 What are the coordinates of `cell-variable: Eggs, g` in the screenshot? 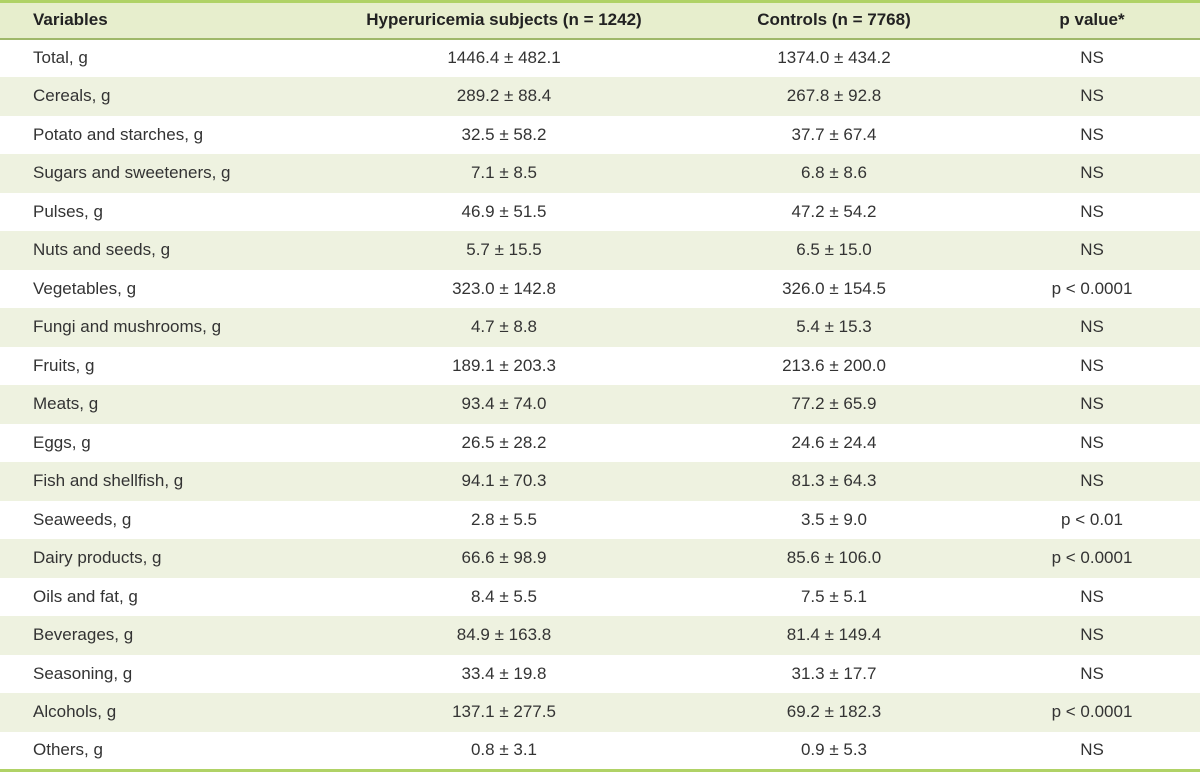 It's located at (62, 442).